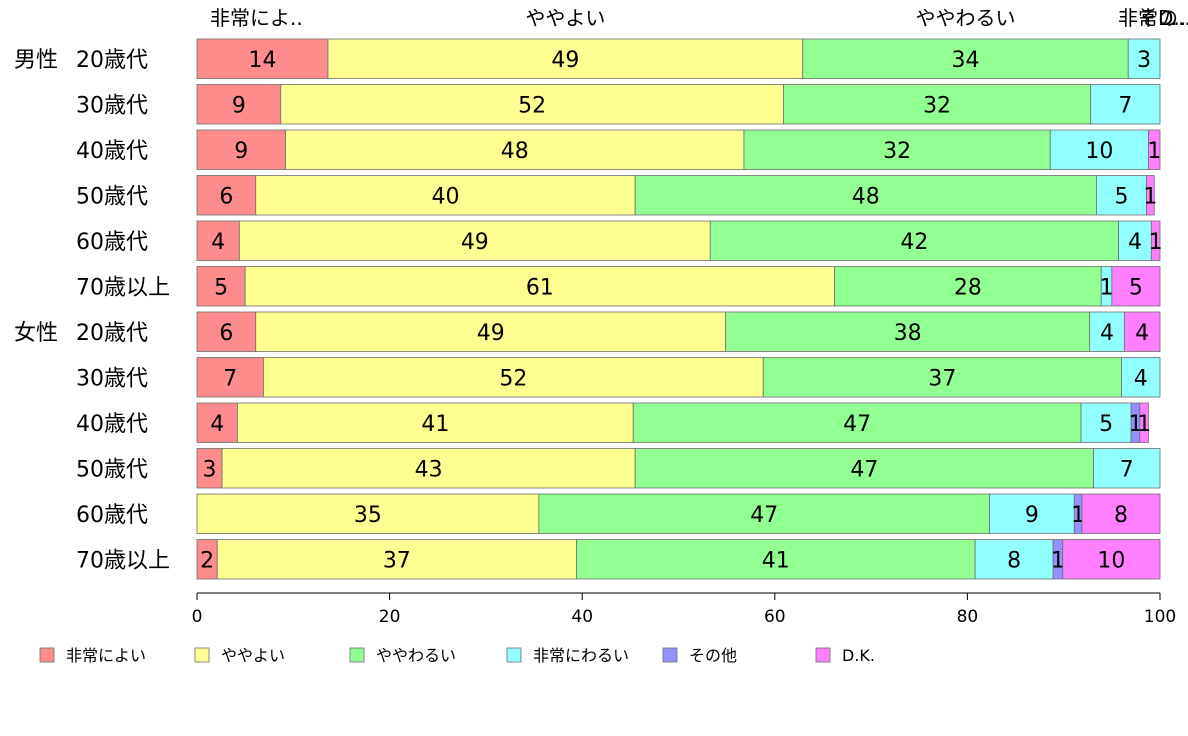 The image size is (1188, 736). I want to click on data-label: 35, so click(368, 515).